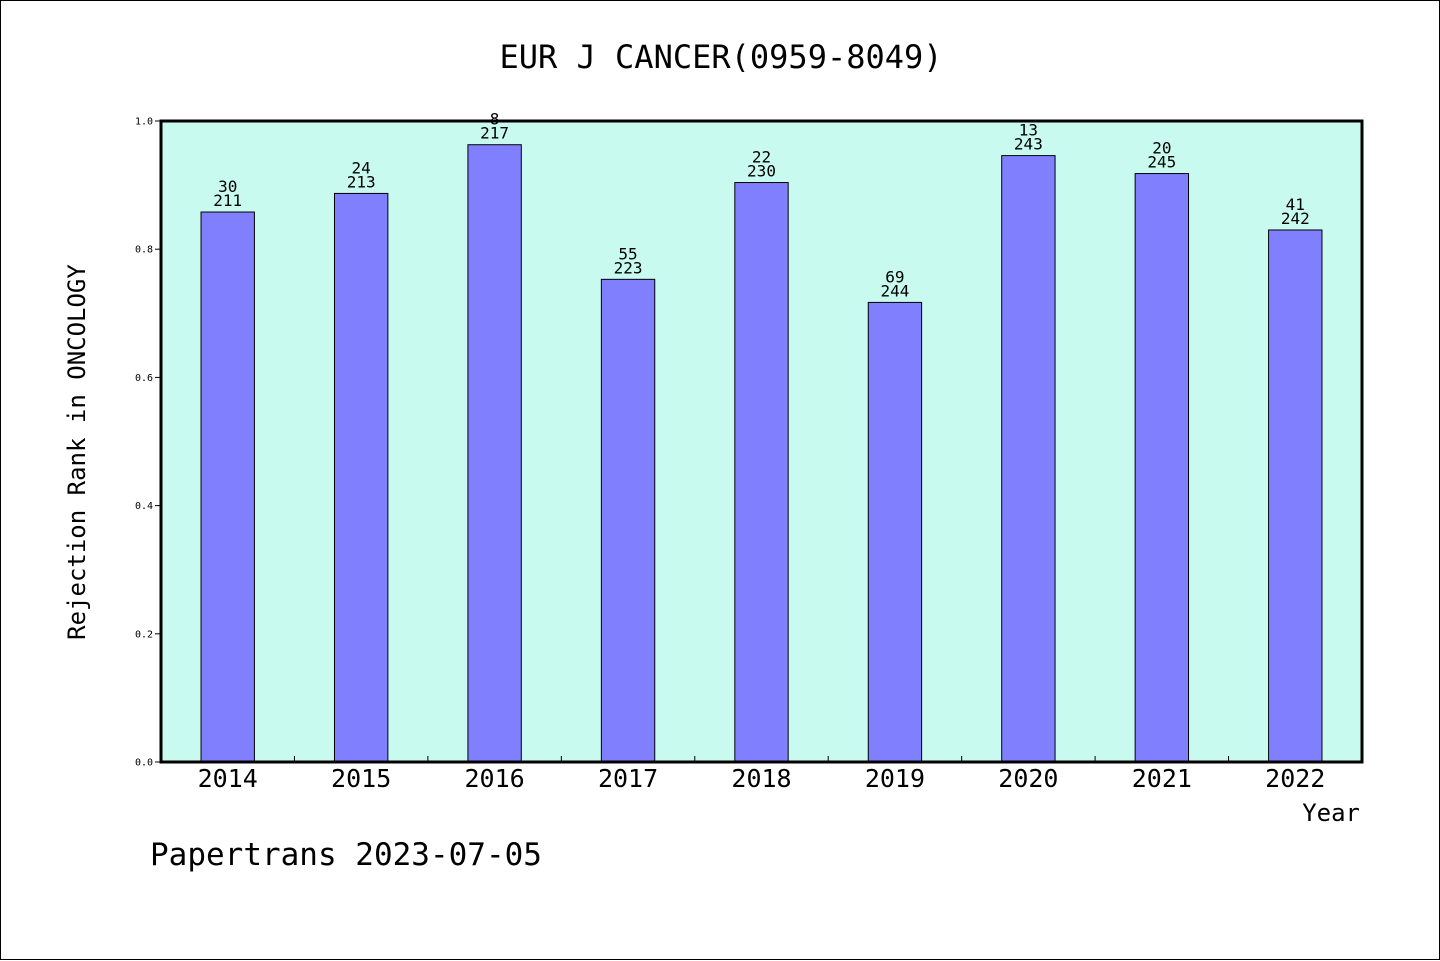 The image size is (1440, 961). Describe the element at coordinates (894, 276) in the screenshot. I see `rank-label-2019: 69` at that location.